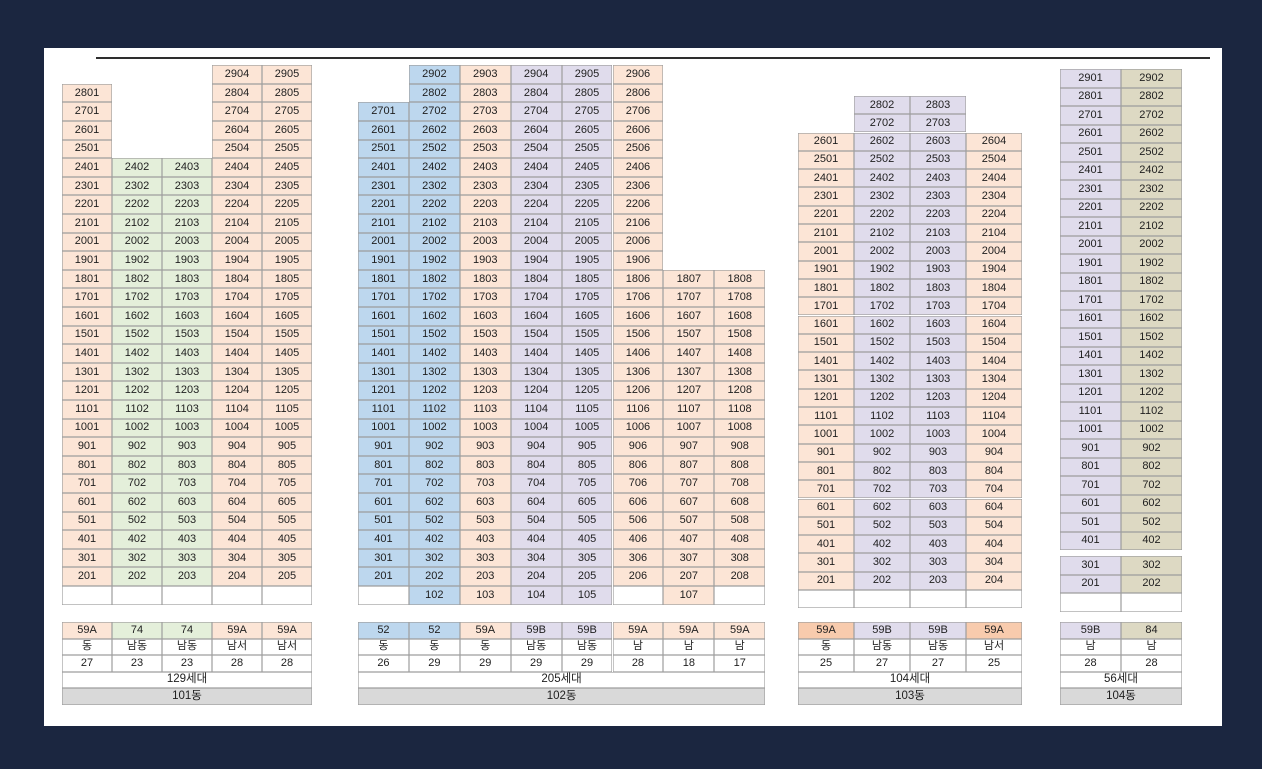 This screenshot has width=1262, height=769. Describe the element at coordinates (740, 353) in the screenshot. I see `unit-cell: 1408` at that location.